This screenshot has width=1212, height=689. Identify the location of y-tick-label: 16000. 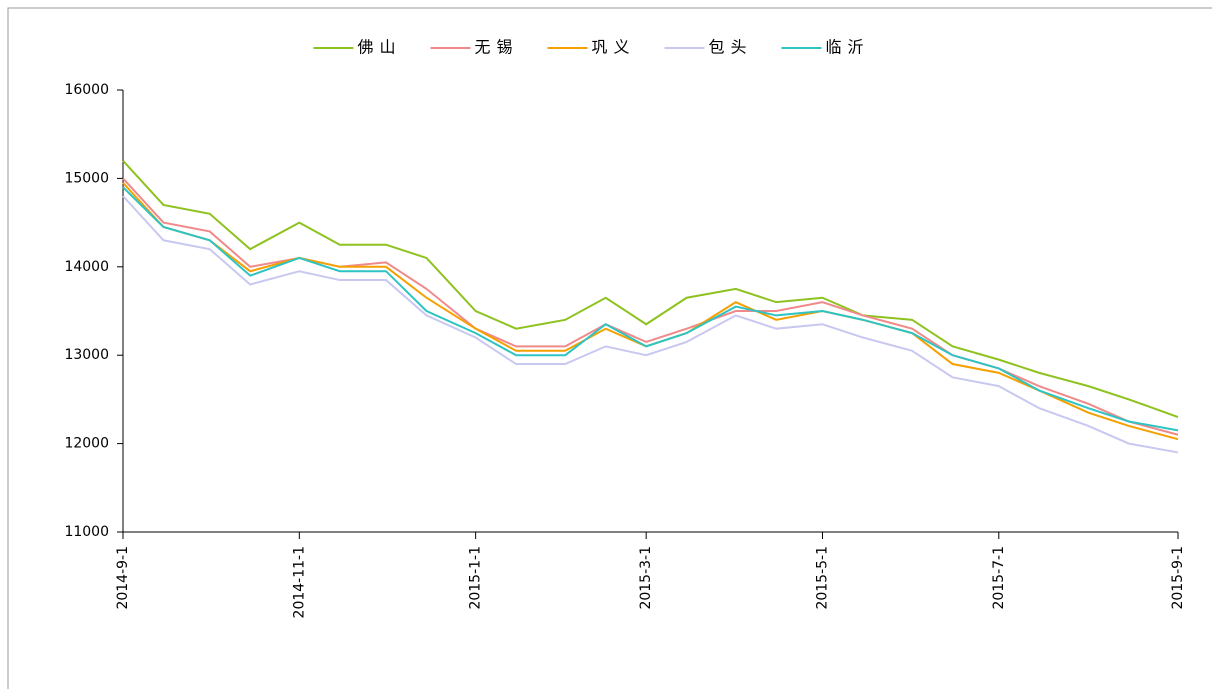
(86, 90).